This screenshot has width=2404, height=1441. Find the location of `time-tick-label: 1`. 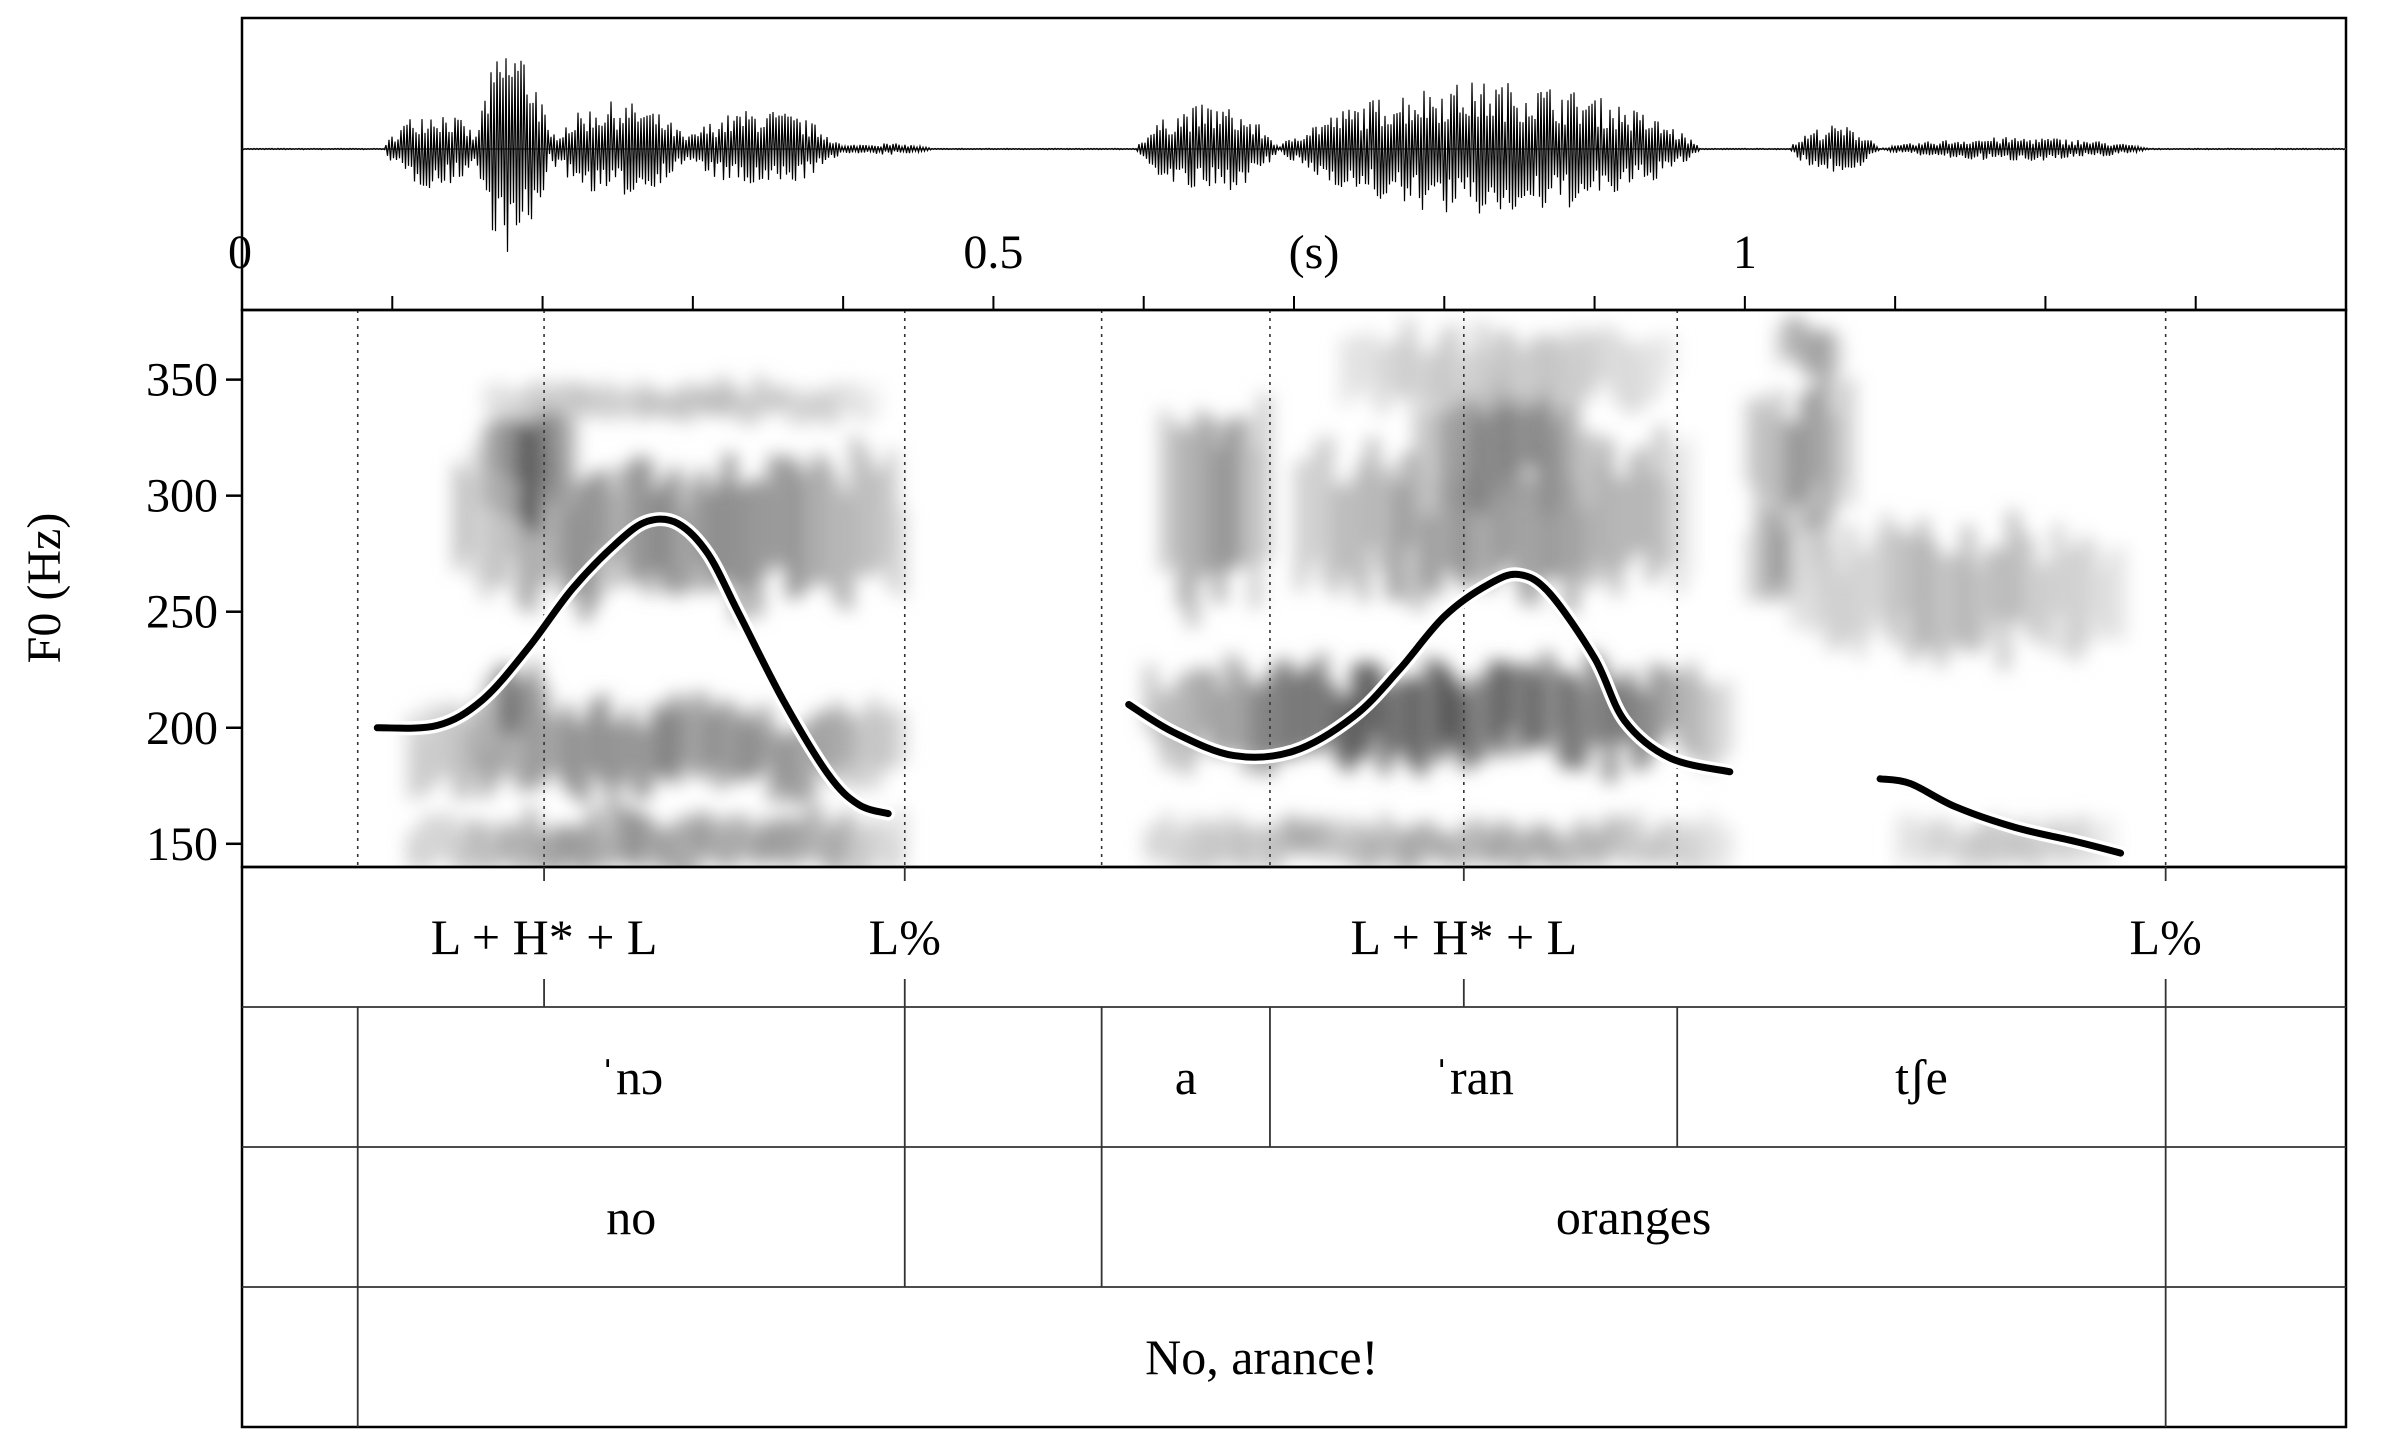

time-tick-label: 1 is located at coordinates (1745, 252).